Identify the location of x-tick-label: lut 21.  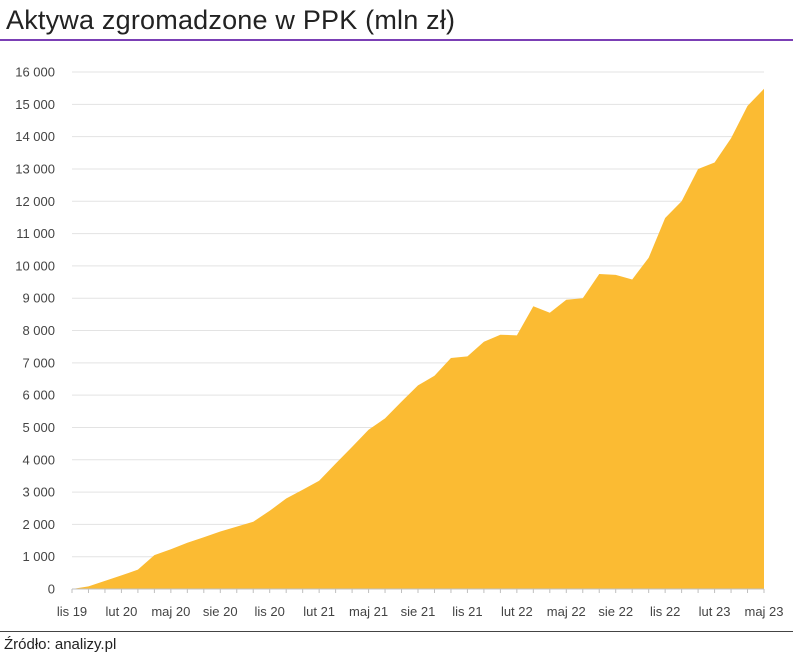
(319, 611).